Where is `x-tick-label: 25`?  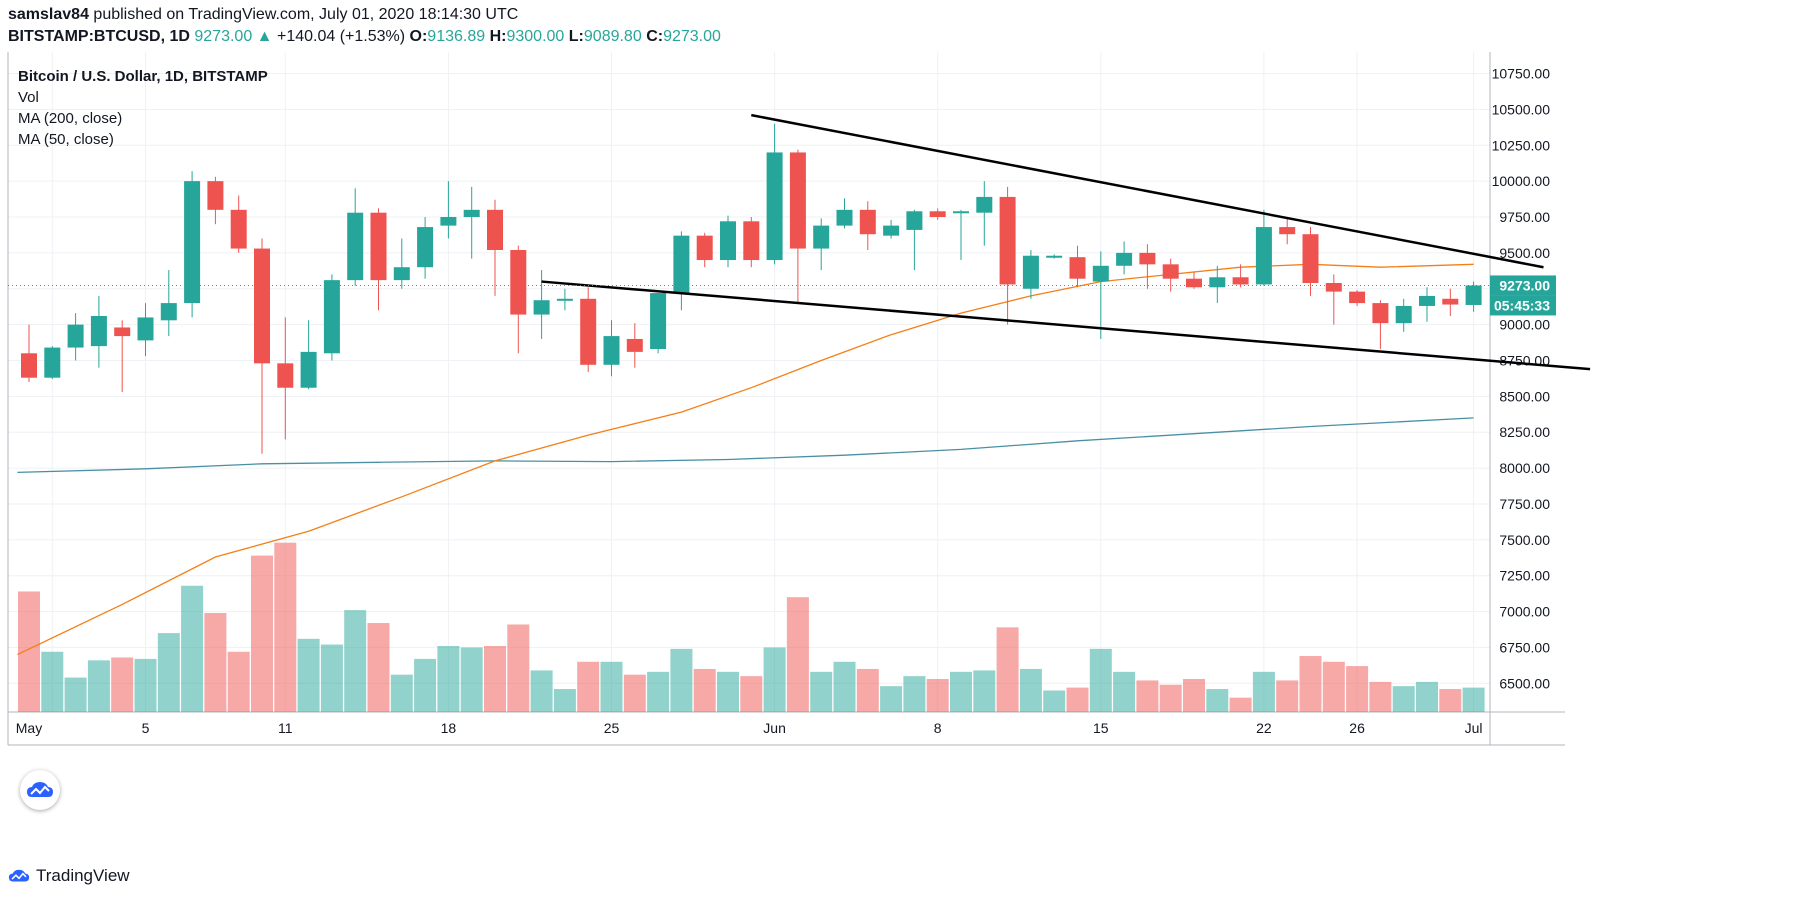 x-tick-label: 25 is located at coordinates (612, 728).